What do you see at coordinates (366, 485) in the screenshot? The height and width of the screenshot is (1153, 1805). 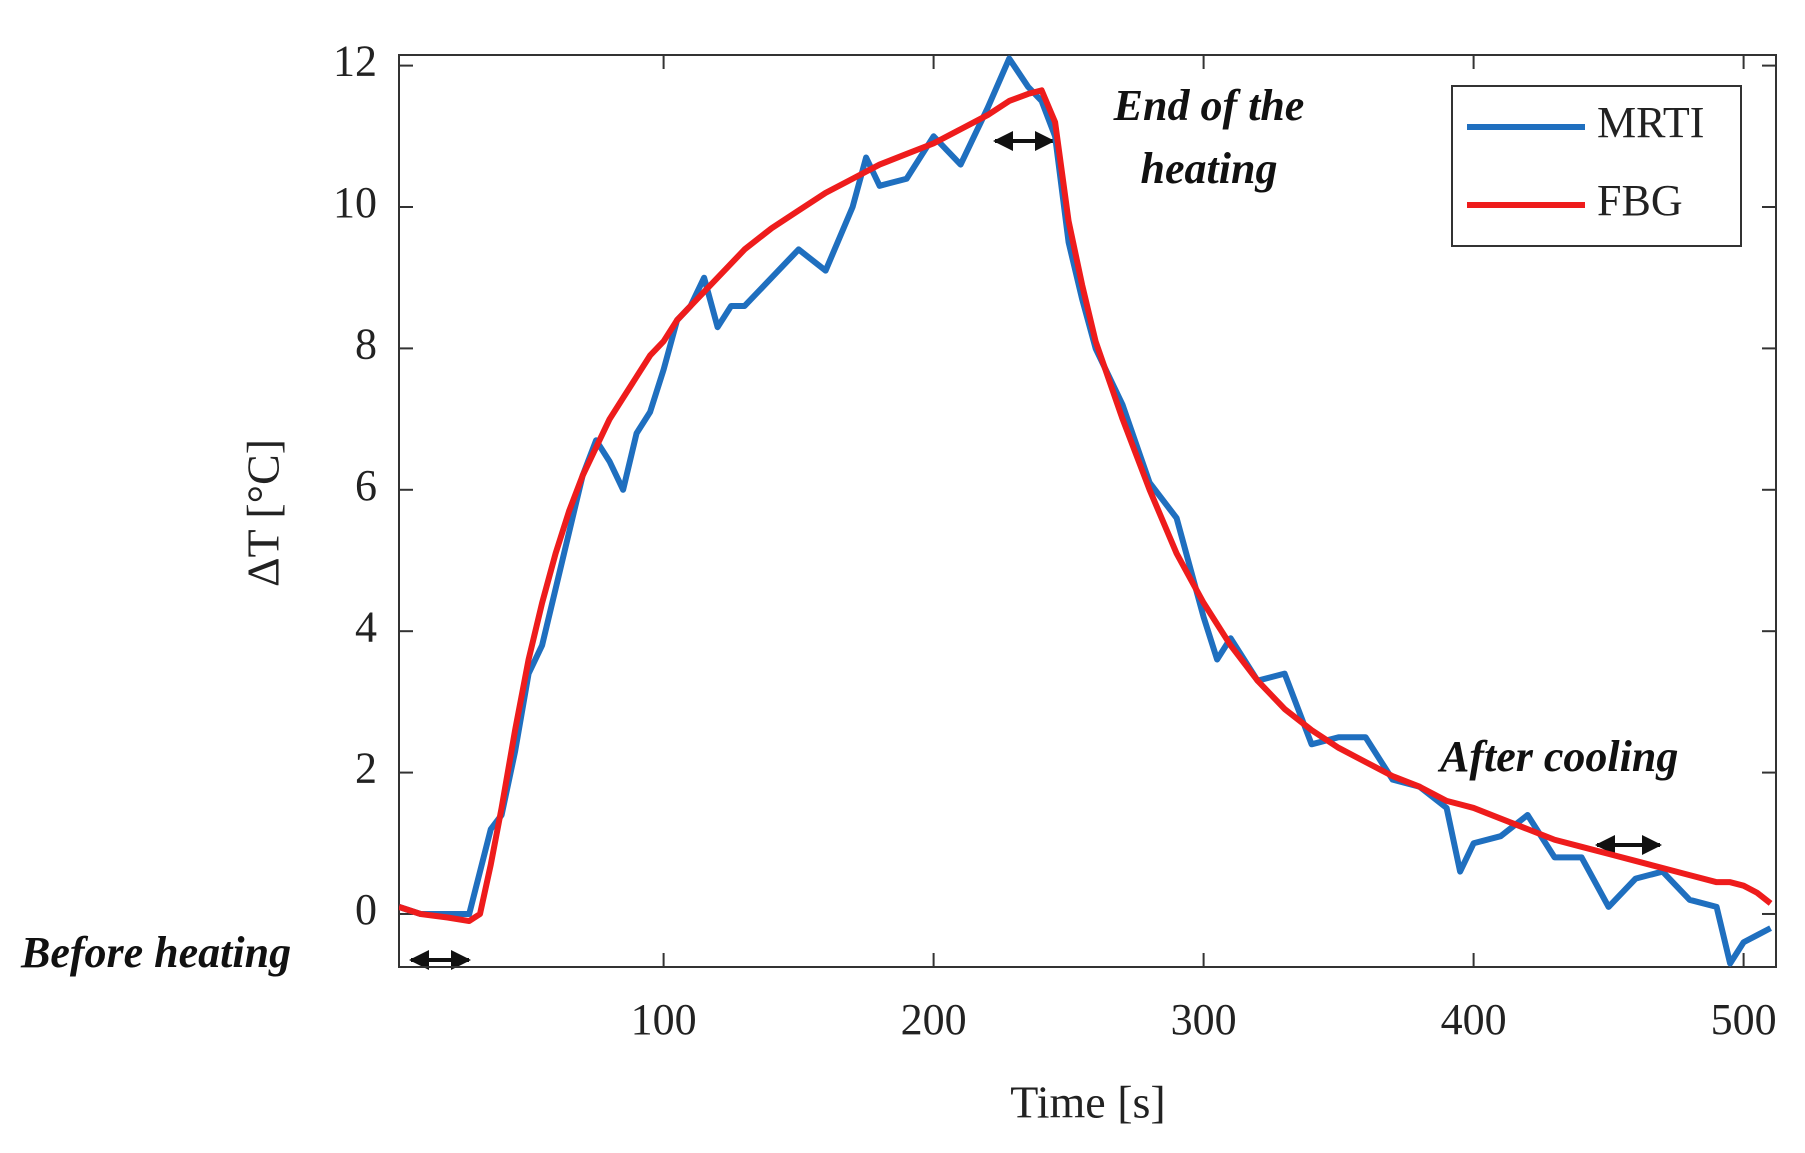 I see `y-tick-label: 6` at bounding box center [366, 485].